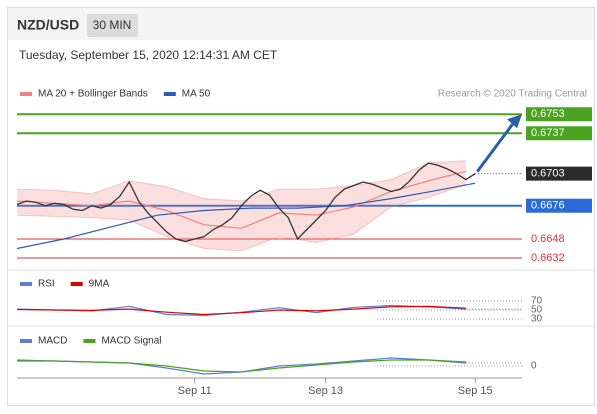 Image resolution: width=597 pixels, height=414 pixels. Describe the element at coordinates (534, 366) in the screenshot. I see `y-tick-label: 0` at that location.